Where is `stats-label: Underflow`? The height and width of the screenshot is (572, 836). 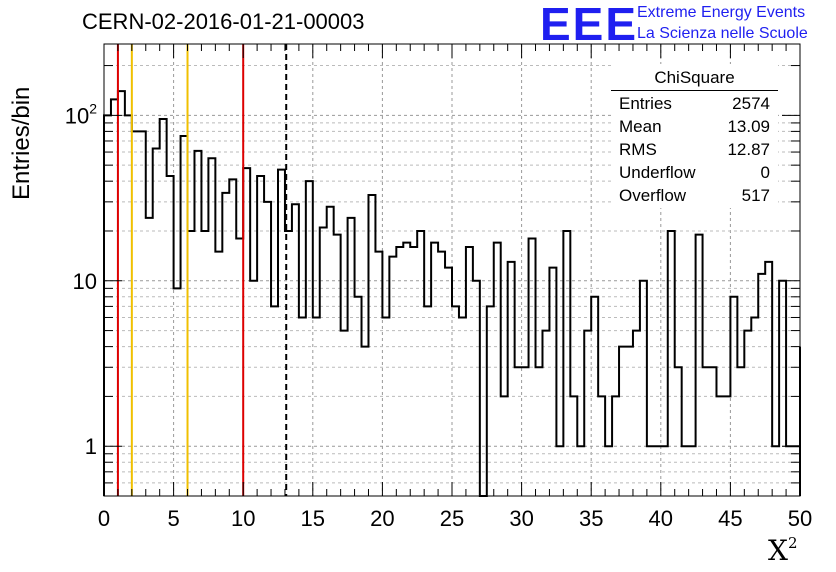
stats-label: Underflow is located at coordinates (657, 172).